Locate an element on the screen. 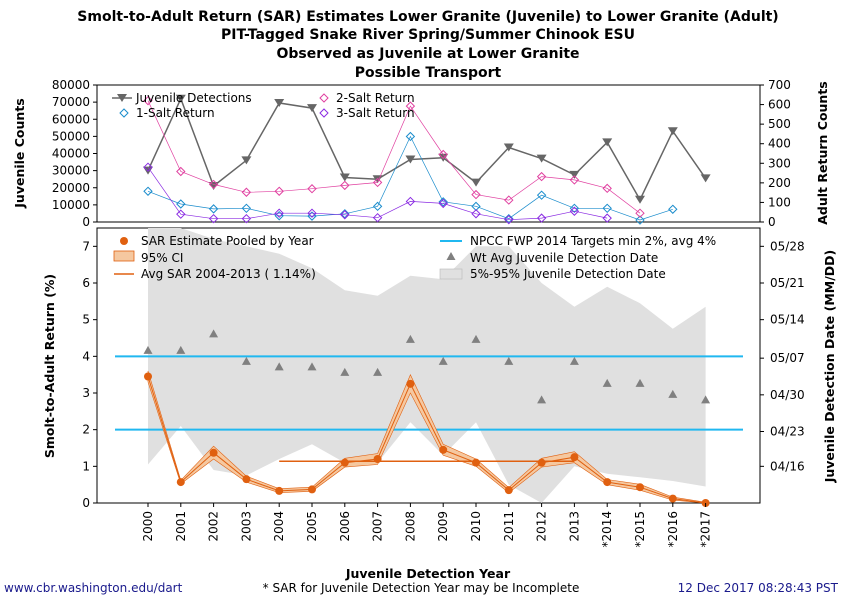  x-tick-label: 2003 is located at coordinates (246, 526).